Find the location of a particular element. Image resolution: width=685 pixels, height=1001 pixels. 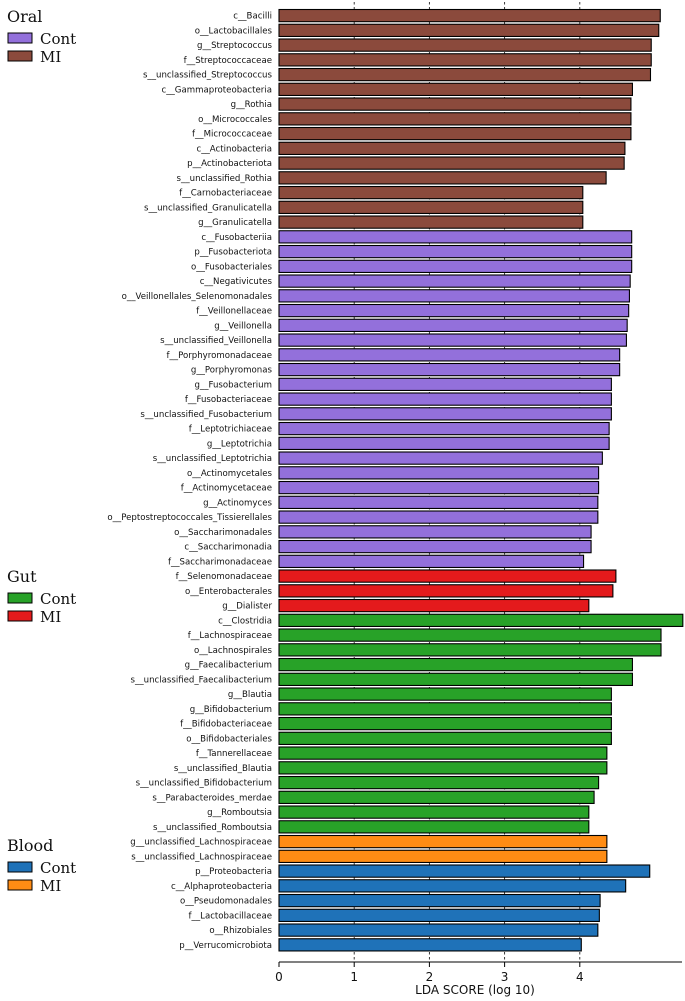

legend-title: Blood is located at coordinates (30, 845).